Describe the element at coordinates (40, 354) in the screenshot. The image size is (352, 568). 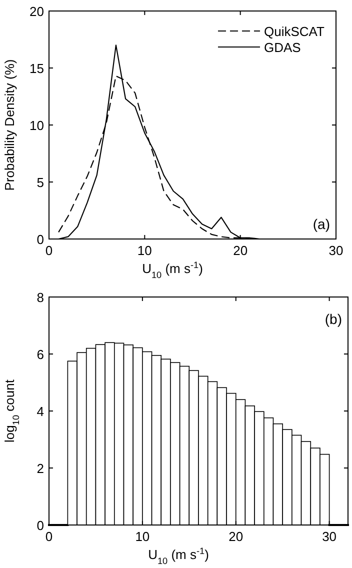
I see `y-tick-label: 6` at that location.